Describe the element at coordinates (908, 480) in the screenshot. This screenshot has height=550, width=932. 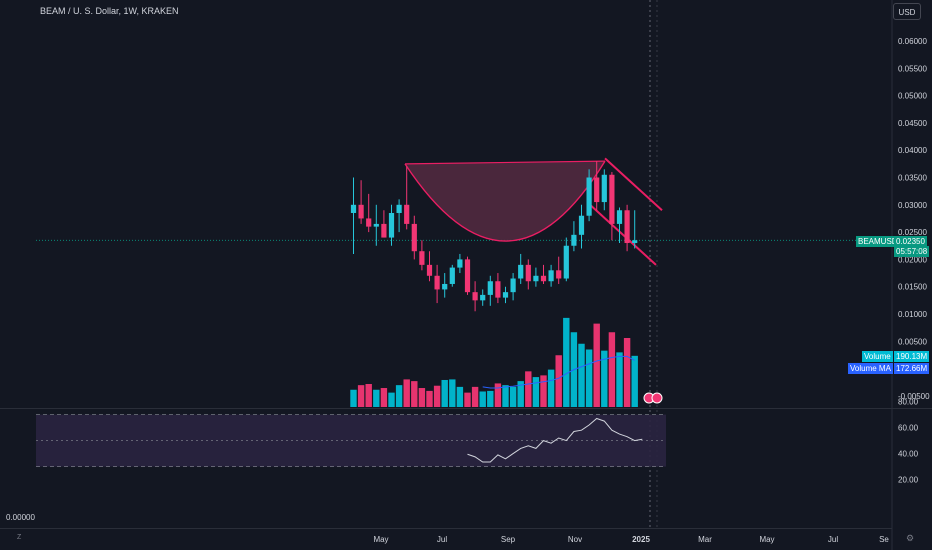
I see `rsi-tick-label: 20.00` at that location.